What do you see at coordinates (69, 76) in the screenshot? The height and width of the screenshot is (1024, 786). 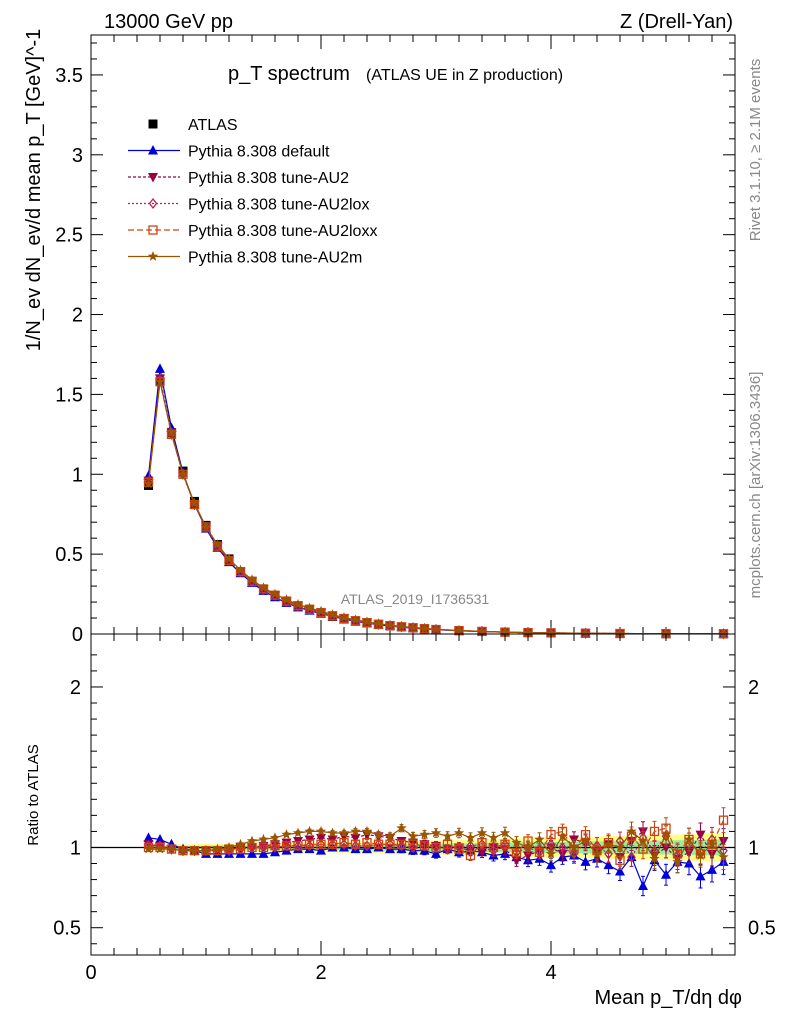 I see `y-tick-label: 3.5` at bounding box center [69, 76].